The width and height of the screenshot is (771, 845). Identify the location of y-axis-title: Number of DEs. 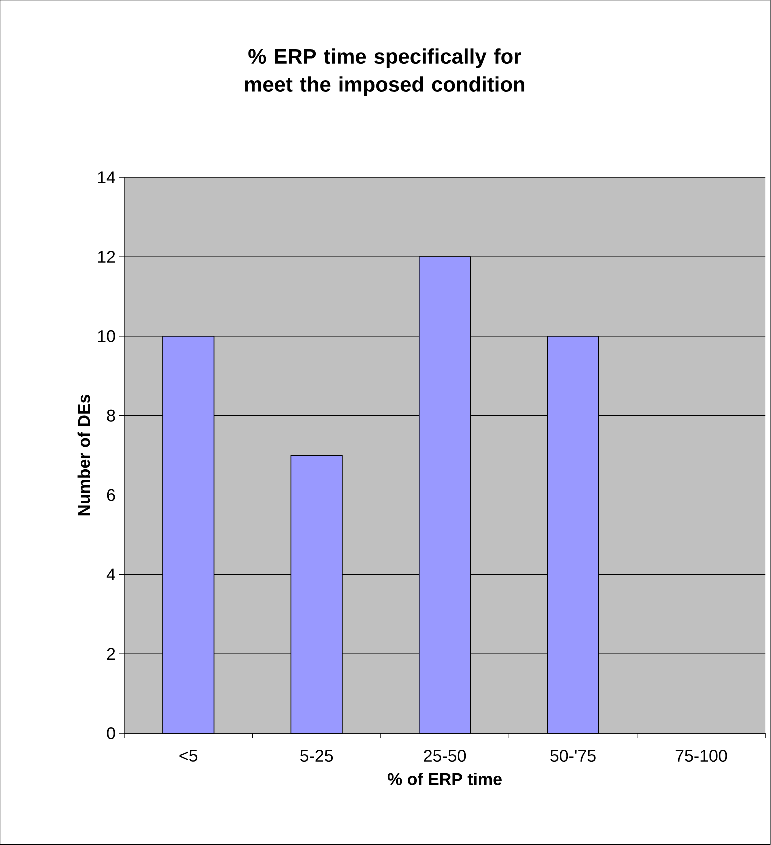
(84, 455).